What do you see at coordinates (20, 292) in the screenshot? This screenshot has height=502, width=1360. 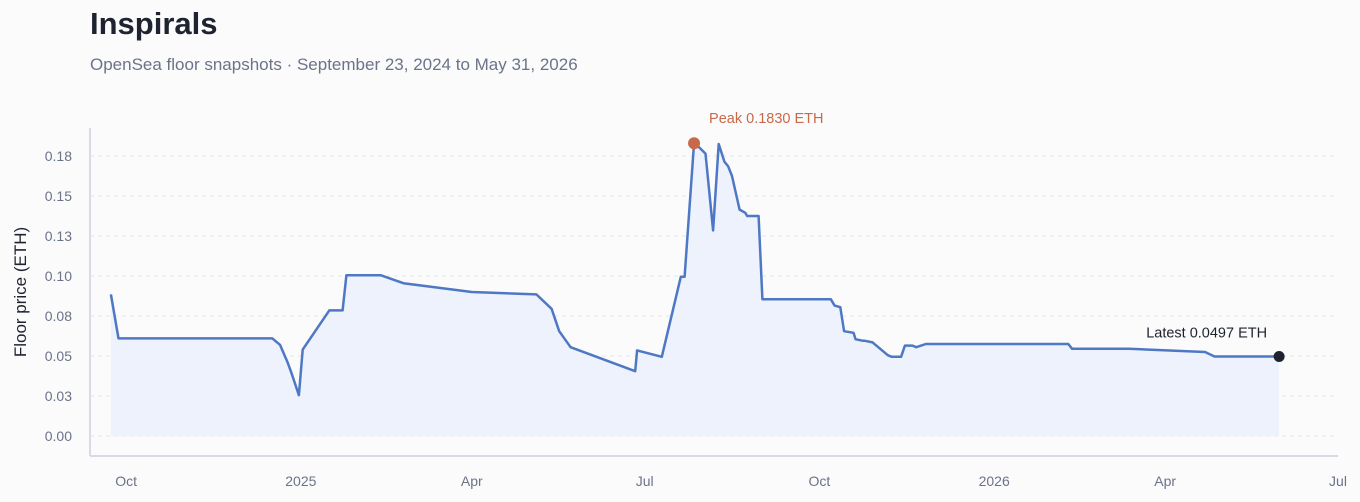 I see `y-axis-label: Floor price (ETH)` at bounding box center [20, 292].